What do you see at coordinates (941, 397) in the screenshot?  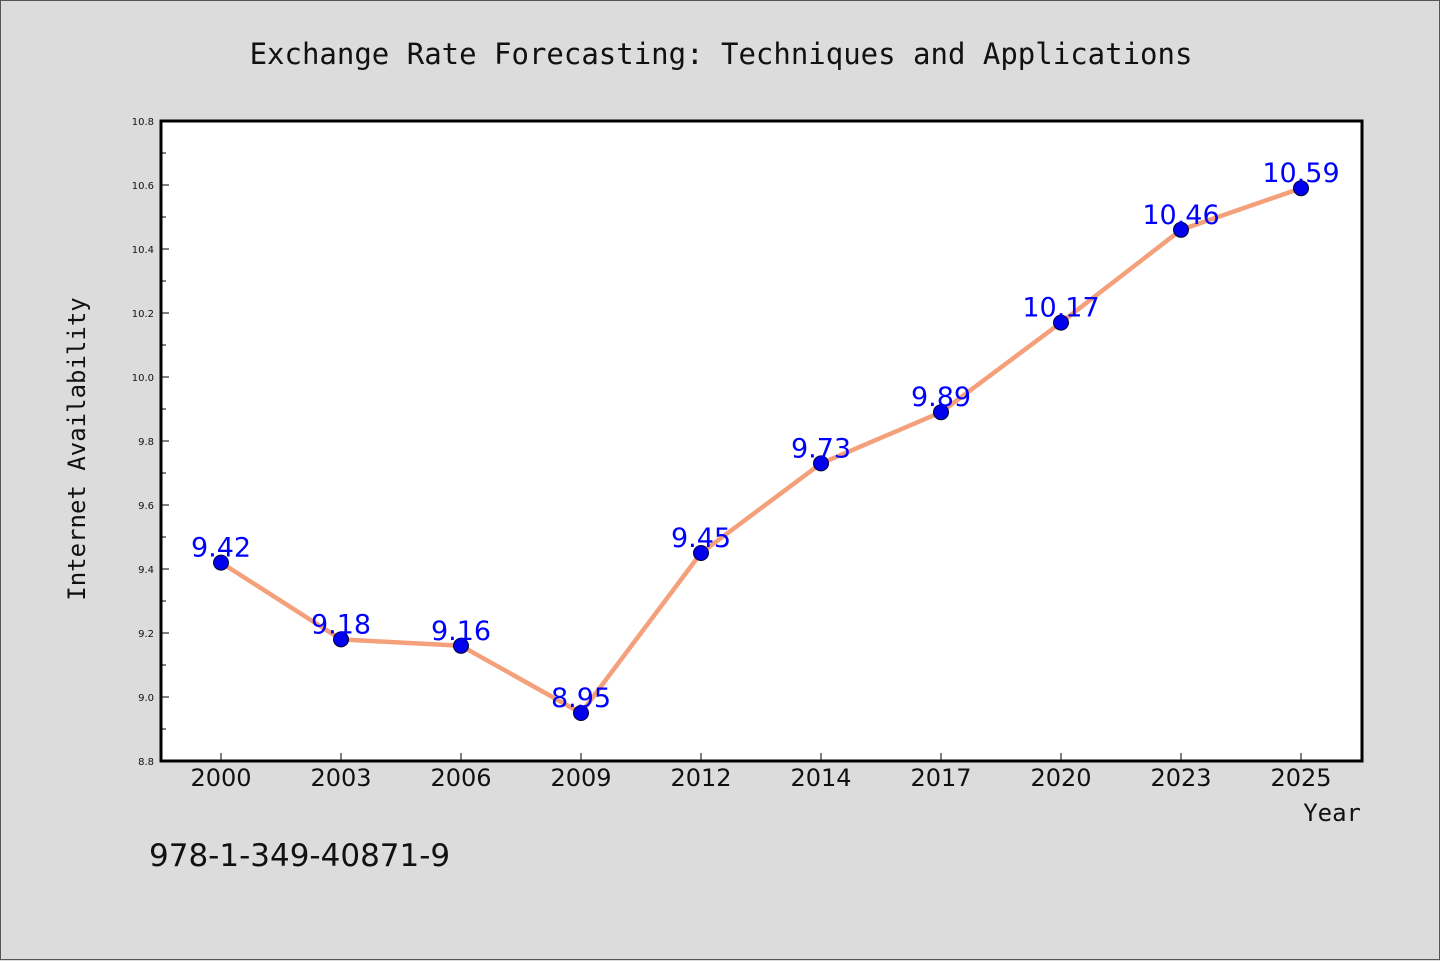 I see `data-label: 9.89` at bounding box center [941, 397].